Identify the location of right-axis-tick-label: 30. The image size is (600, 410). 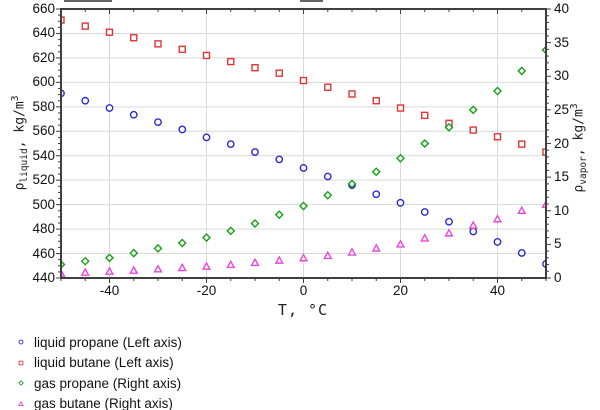
(562, 76).